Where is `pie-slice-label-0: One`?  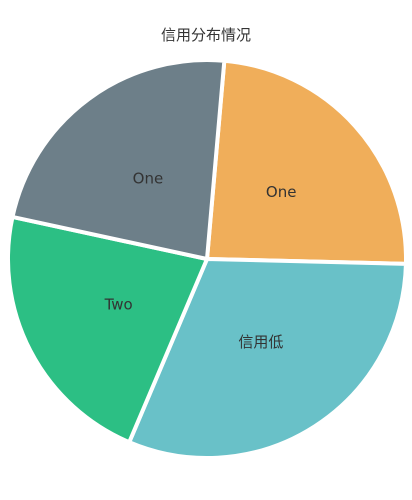 pie-slice-label-0: One is located at coordinates (281, 192).